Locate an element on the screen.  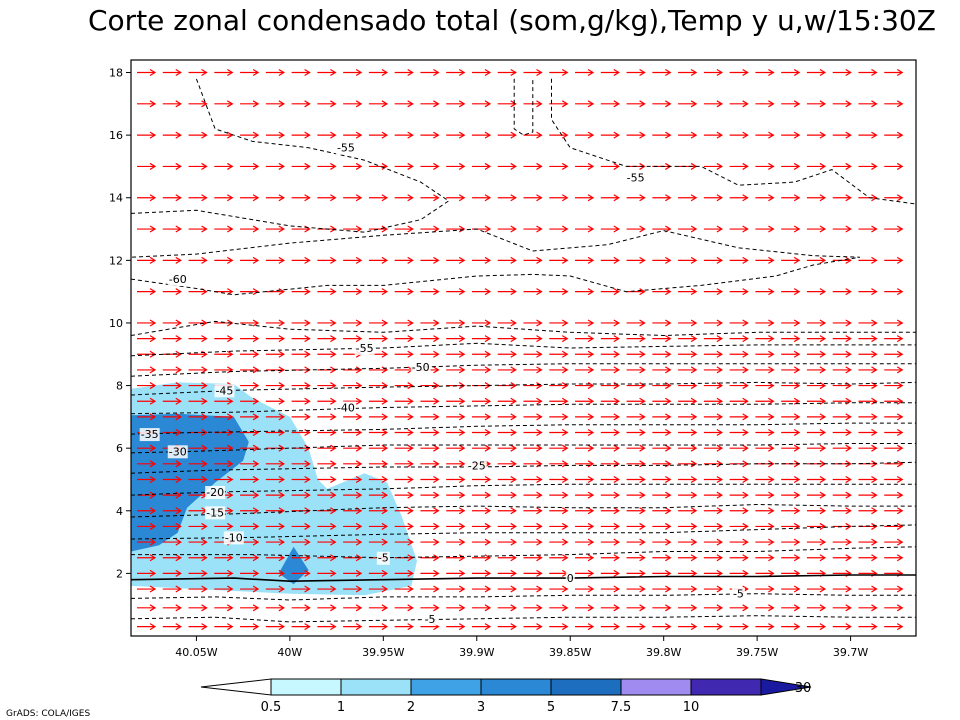
shaded-field-layer is located at coordinates (274, 489).